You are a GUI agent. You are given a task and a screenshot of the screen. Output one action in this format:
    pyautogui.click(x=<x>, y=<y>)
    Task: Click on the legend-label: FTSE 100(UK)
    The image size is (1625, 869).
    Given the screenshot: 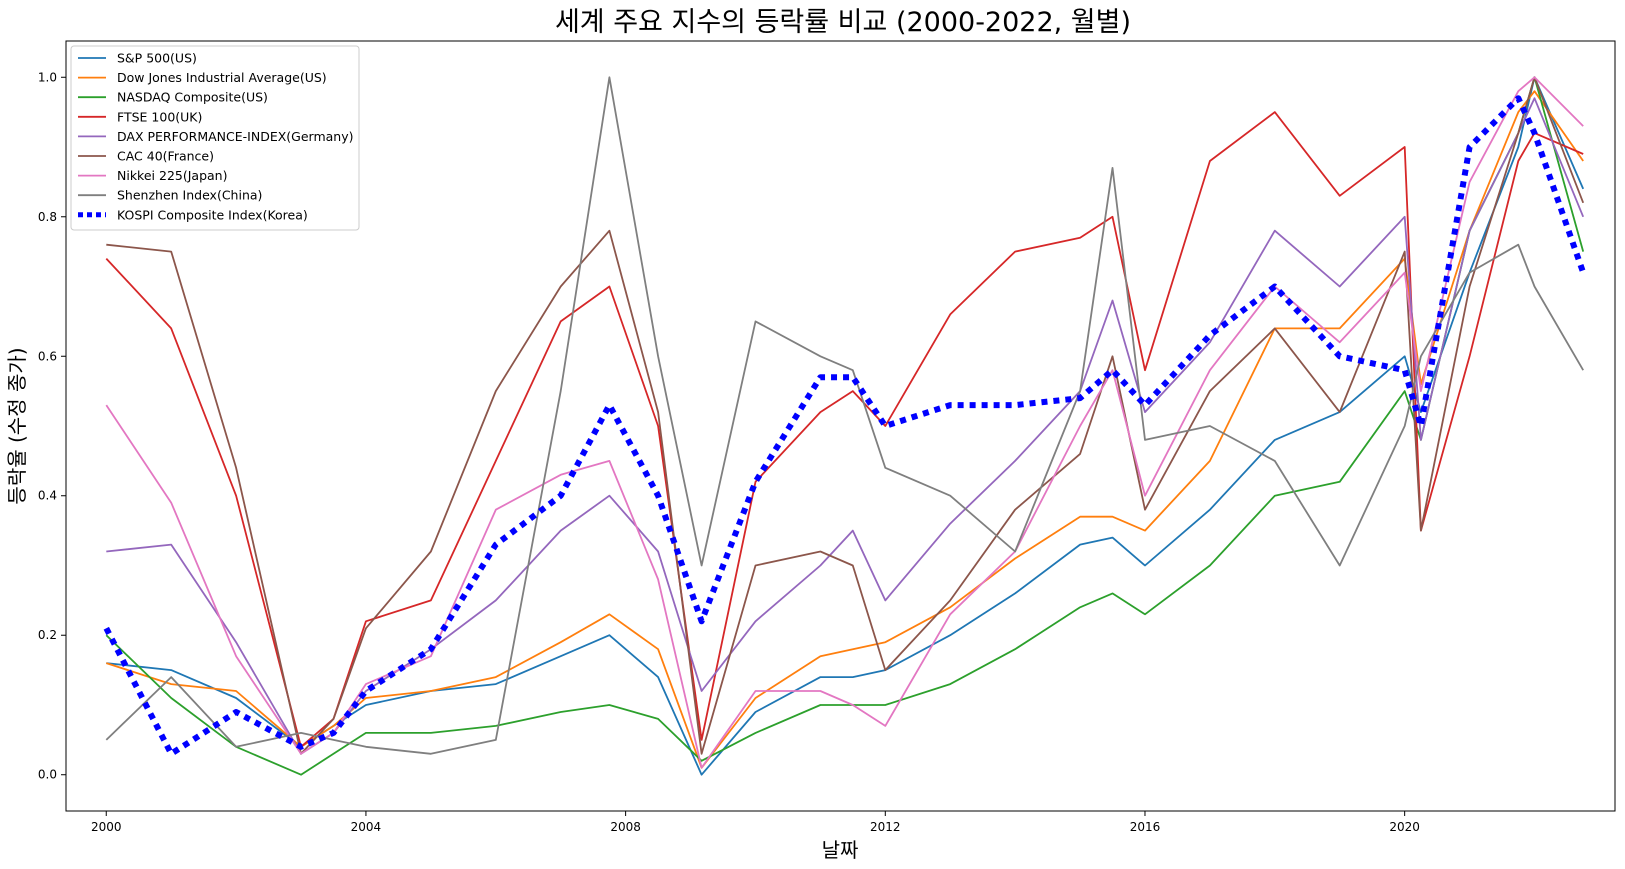 What is the action you would take?
    pyautogui.click(x=159, y=116)
    